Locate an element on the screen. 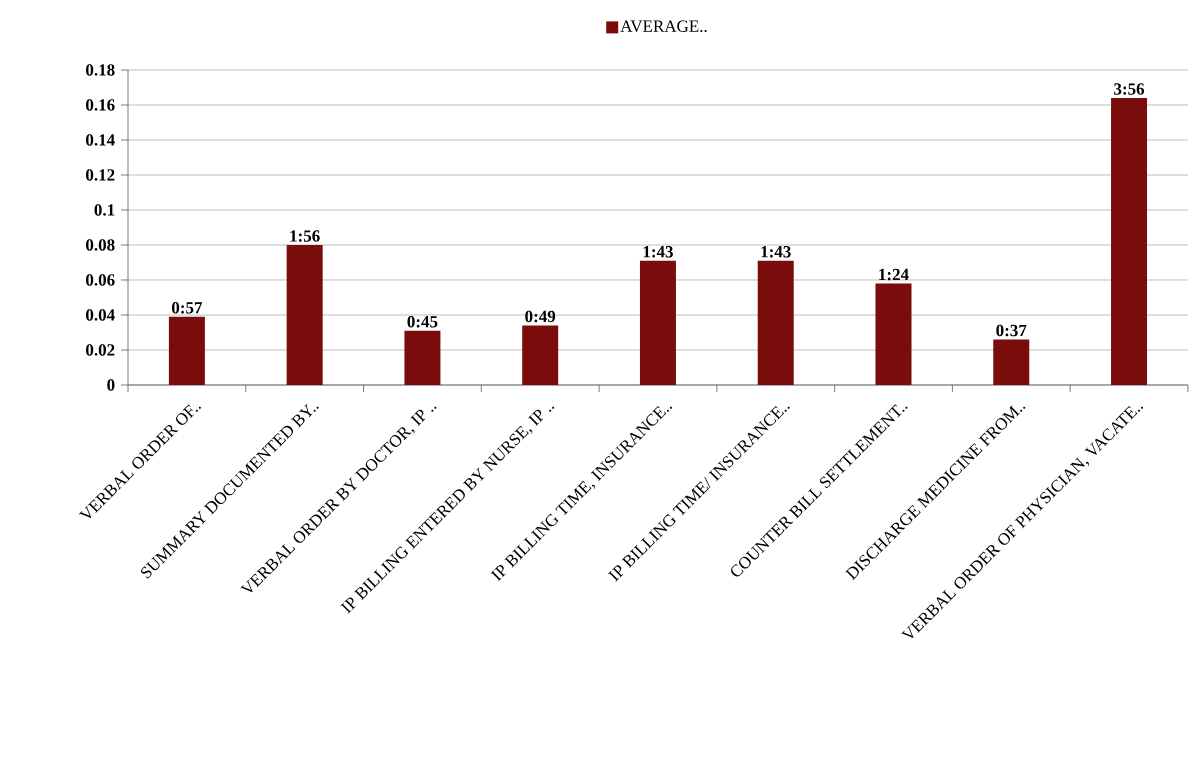  annotation: 0:45 is located at coordinates (422, 321).